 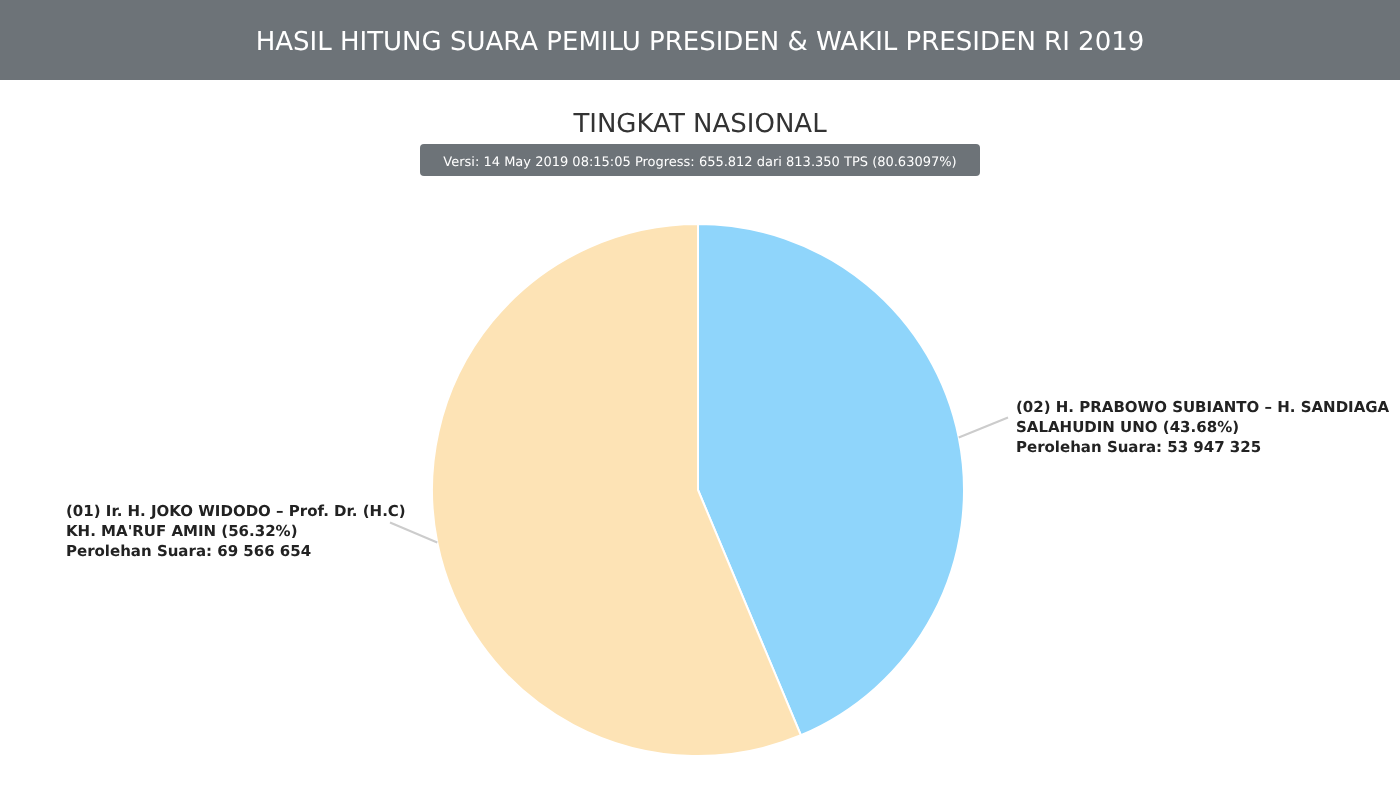 What do you see at coordinates (700, 43) in the screenshot?
I see `chart-title: HASIL HITUNG SUARA PEMILU PRESIDEN & WAKIL PRESIDEN RI 2019` at bounding box center [700, 43].